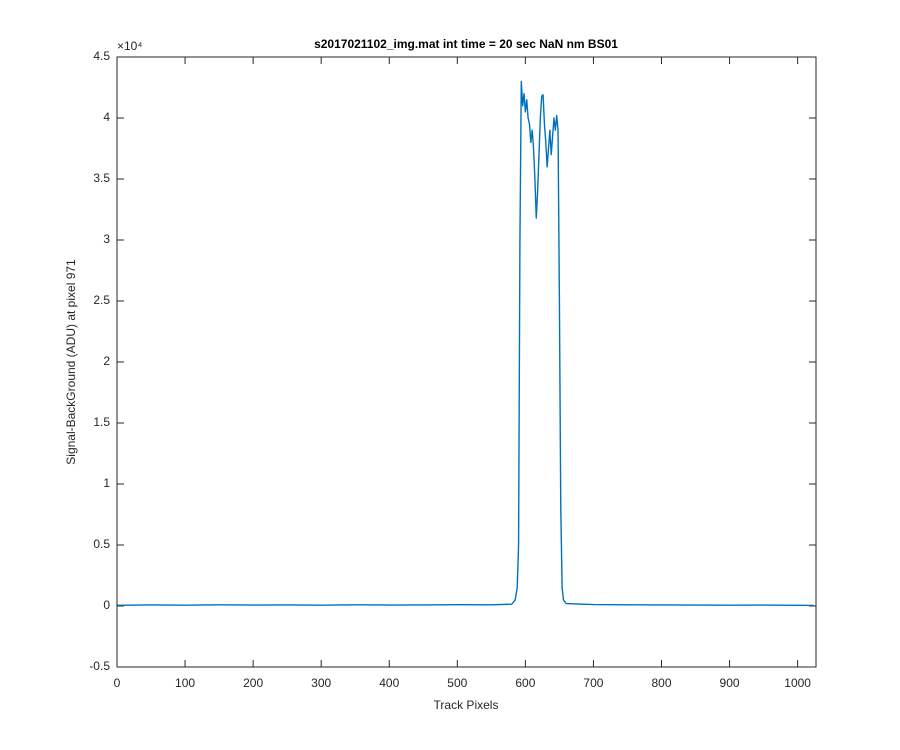  Describe the element at coordinates (106, 117) in the screenshot. I see `y-tick-label: 4` at that location.